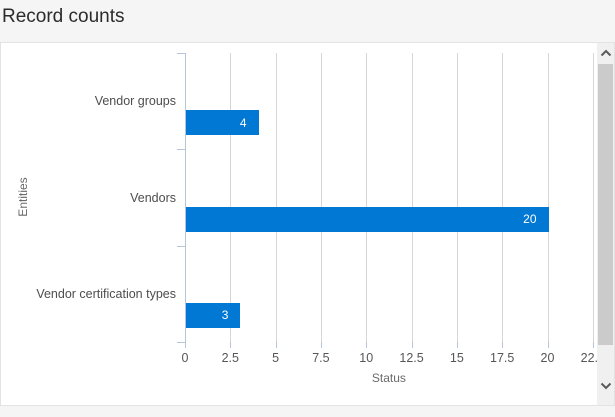  I want to click on x-tick-label: 20, so click(547, 358).